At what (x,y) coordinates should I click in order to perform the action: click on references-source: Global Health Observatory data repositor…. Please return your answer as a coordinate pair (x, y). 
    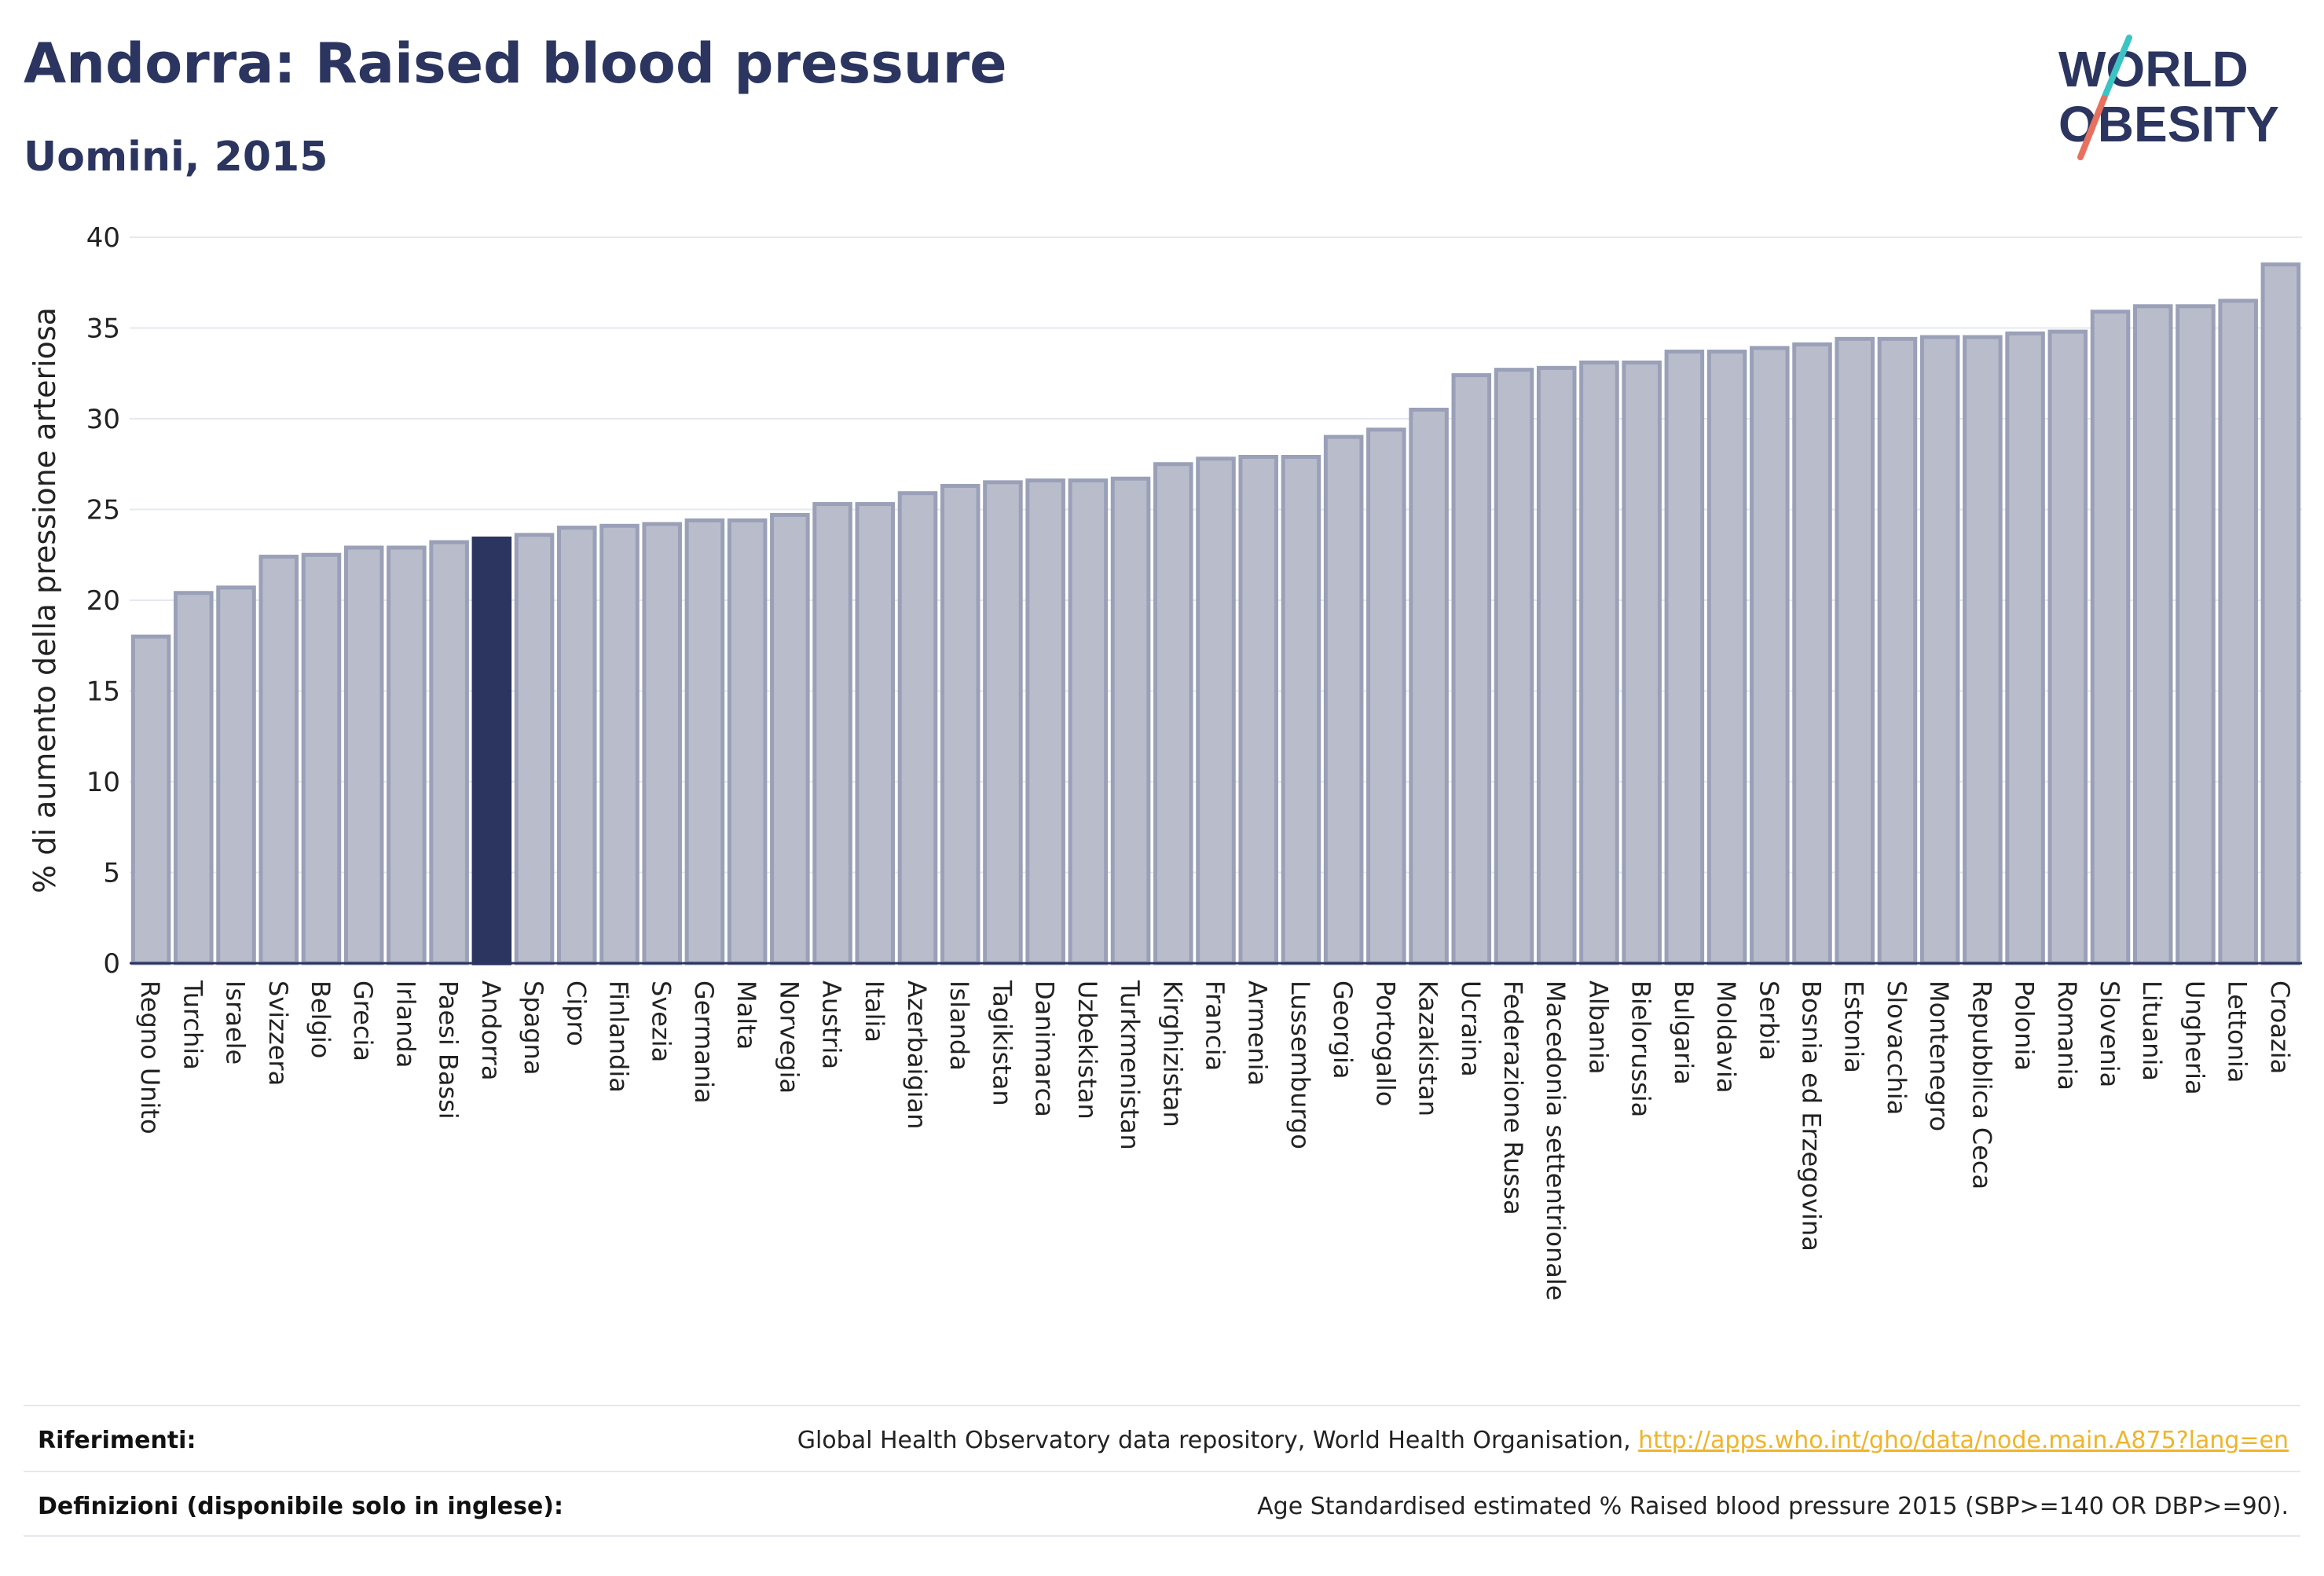
    Looking at the image, I should click on (1218, 1440).